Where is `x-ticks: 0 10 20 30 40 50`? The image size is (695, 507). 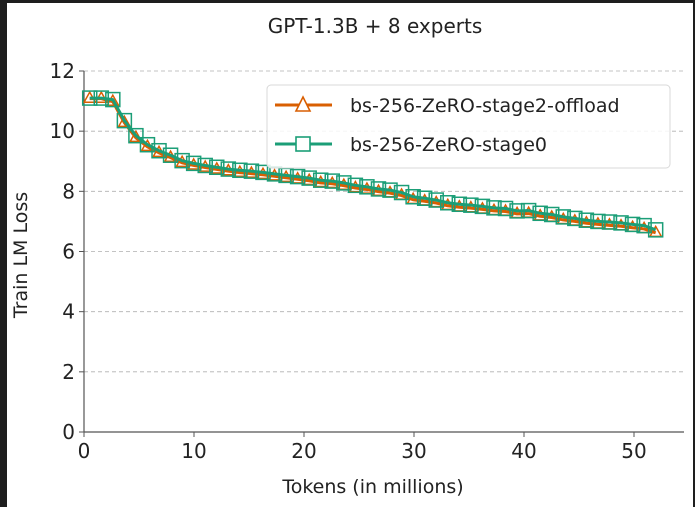
x-ticks: 0 10 20 30 40 50 is located at coordinates (362, 447).